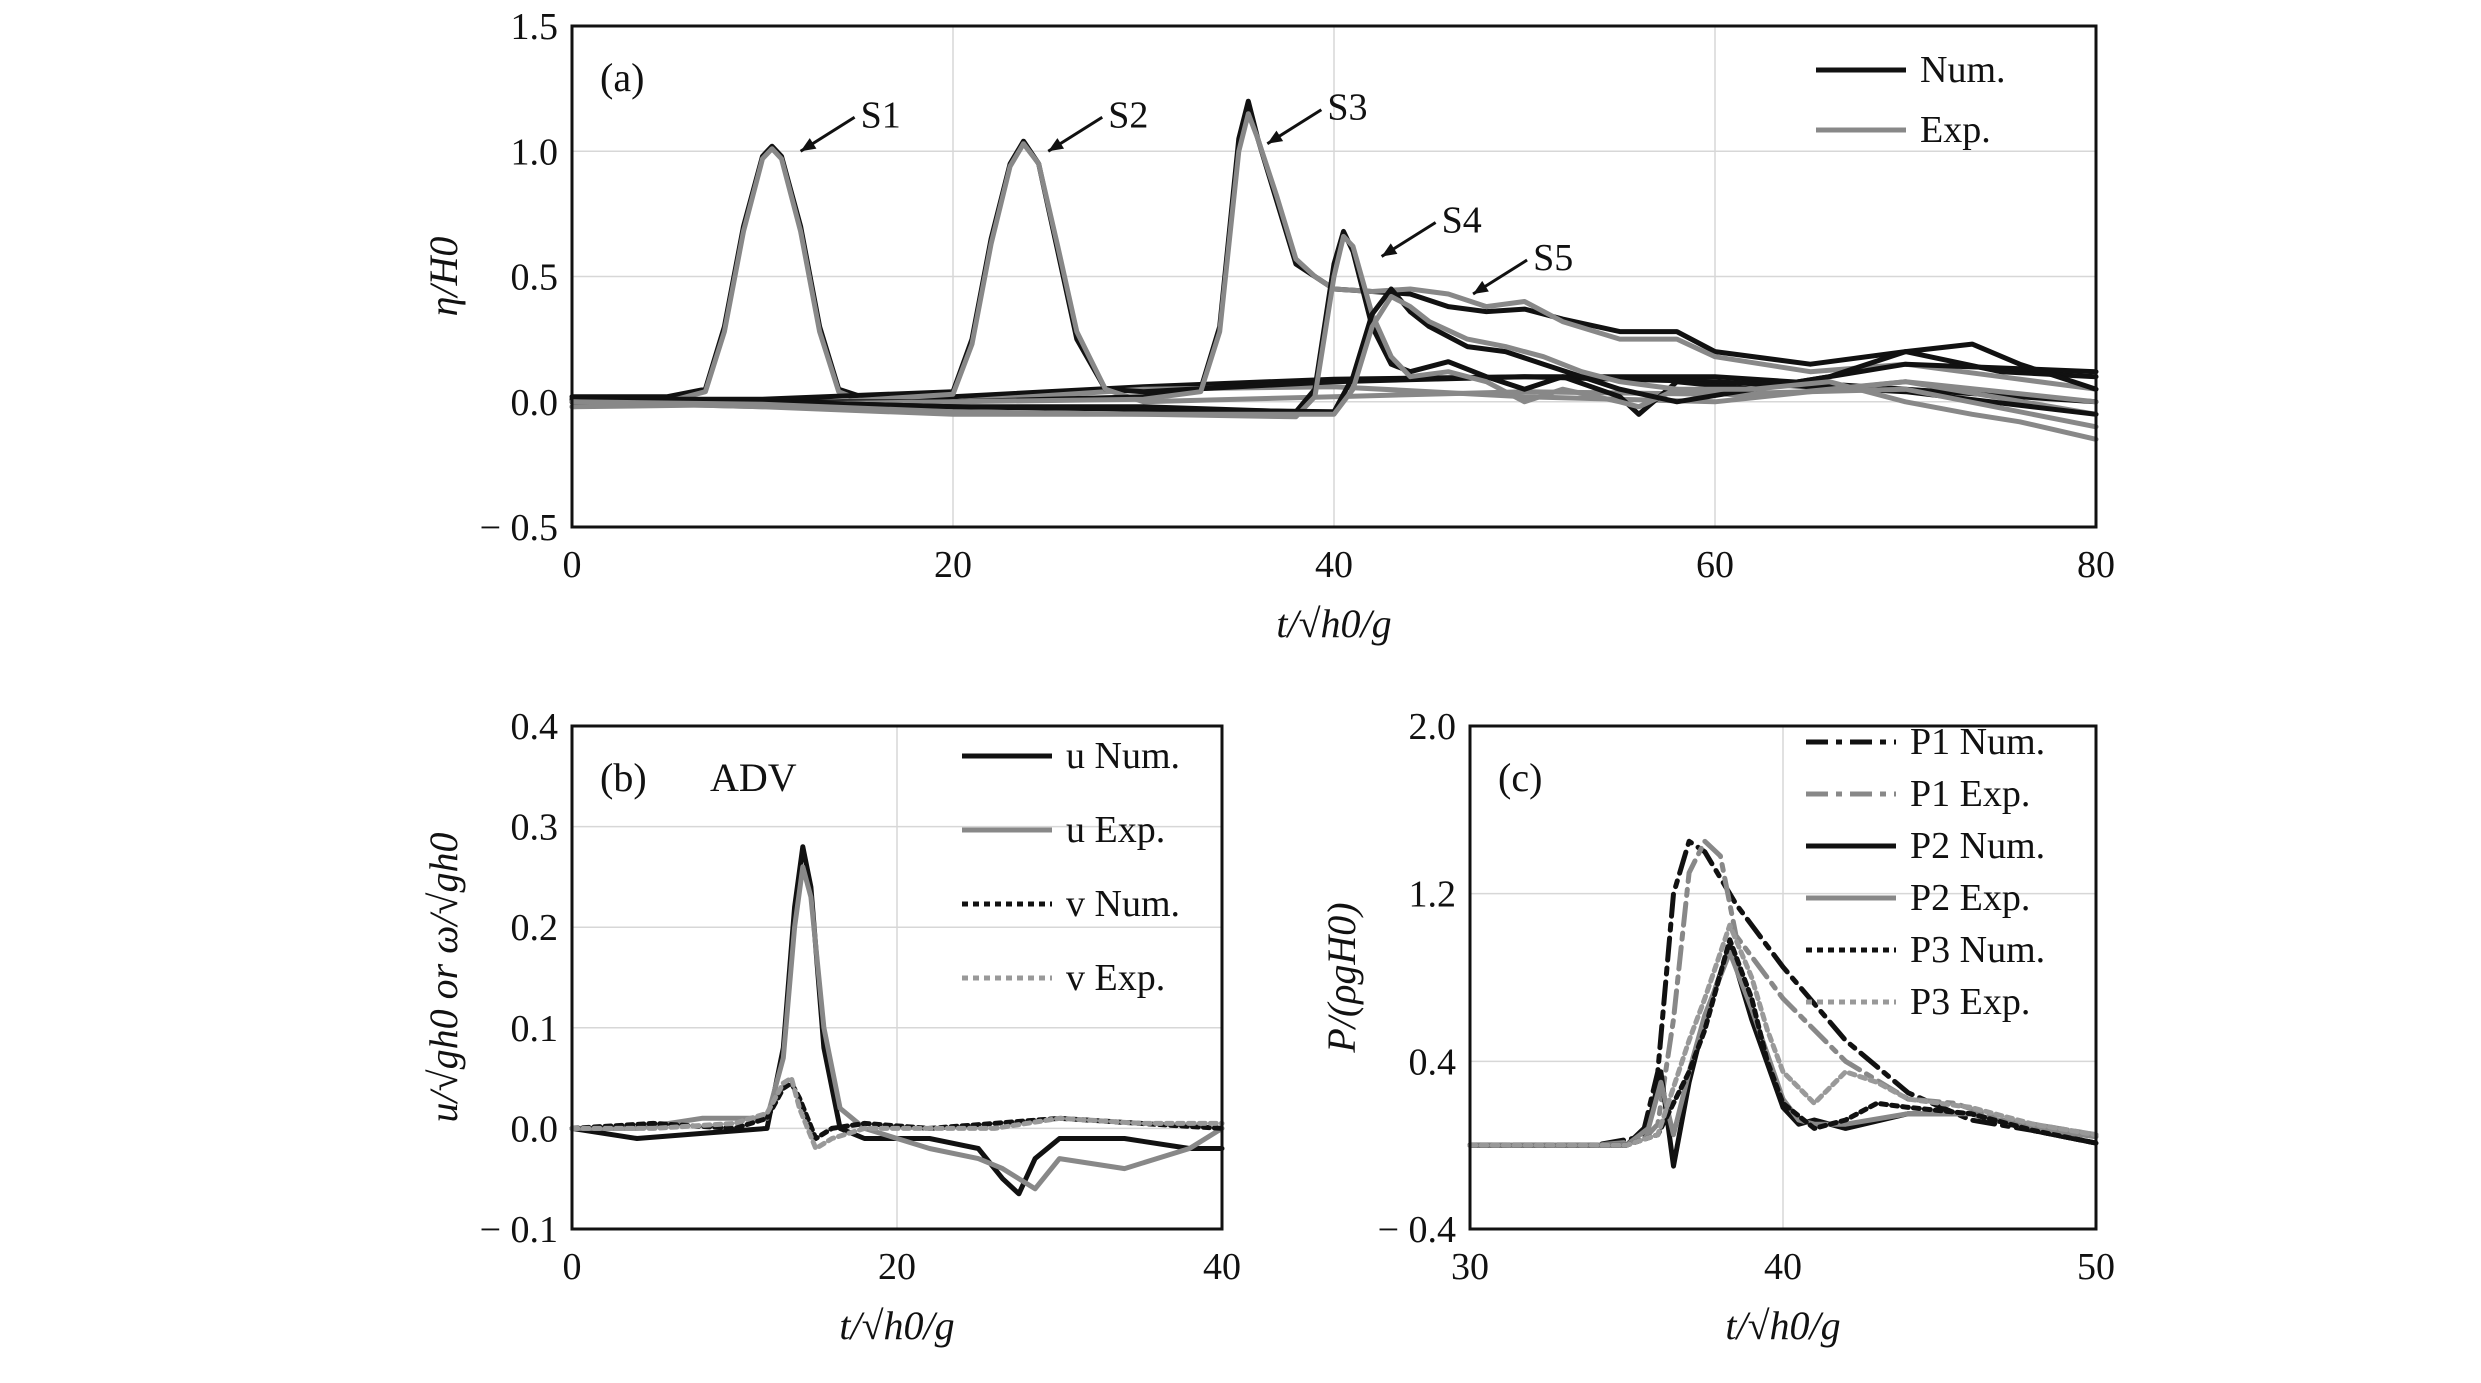 The height and width of the screenshot is (1383, 2481). I want to click on annotation-label: S2, so click(1128, 115).